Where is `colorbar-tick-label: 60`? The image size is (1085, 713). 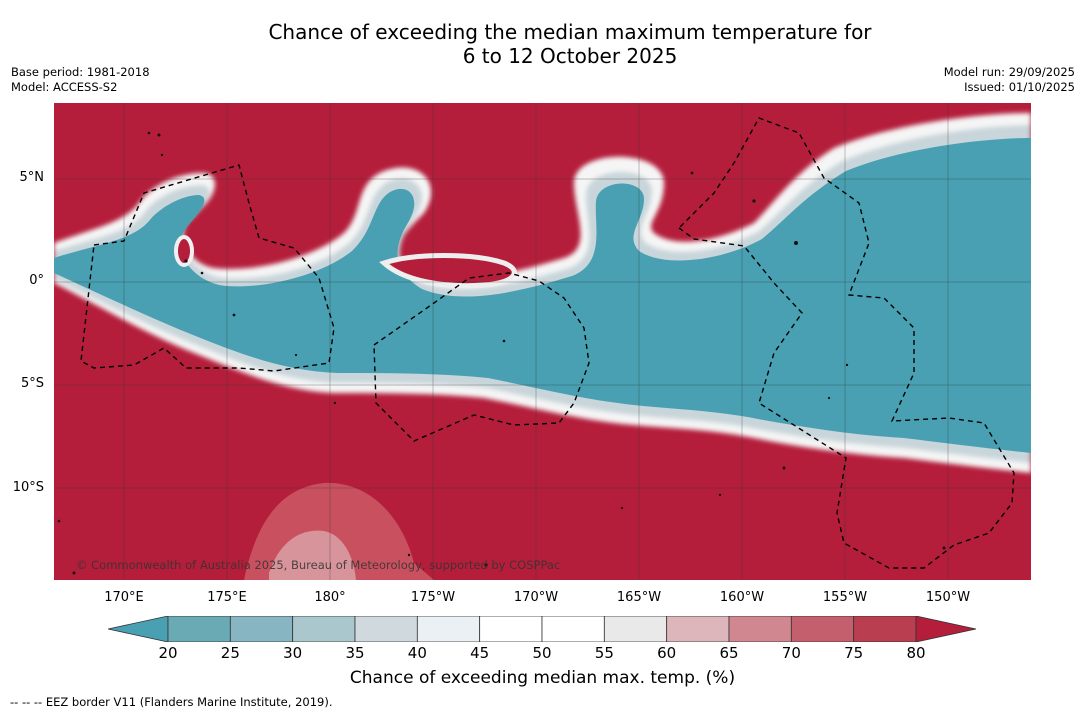
colorbar-tick-label: 60 is located at coordinates (667, 653).